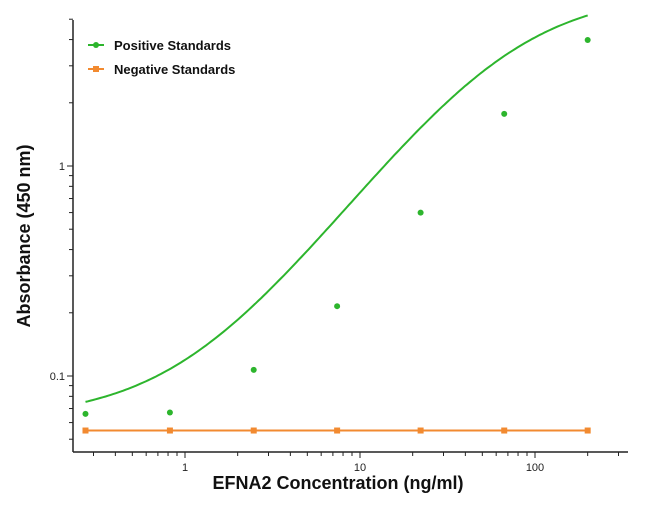 This screenshot has width=650, height=505. I want to click on legend: Positive Standards Negative Standards, so click(161, 57).